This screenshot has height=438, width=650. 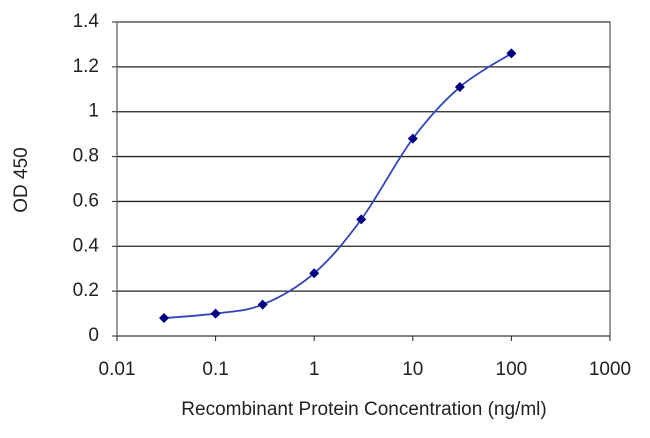 What do you see at coordinates (21, 179) in the screenshot?
I see `y-axis-title: OD 450` at bounding box center [21, 179].